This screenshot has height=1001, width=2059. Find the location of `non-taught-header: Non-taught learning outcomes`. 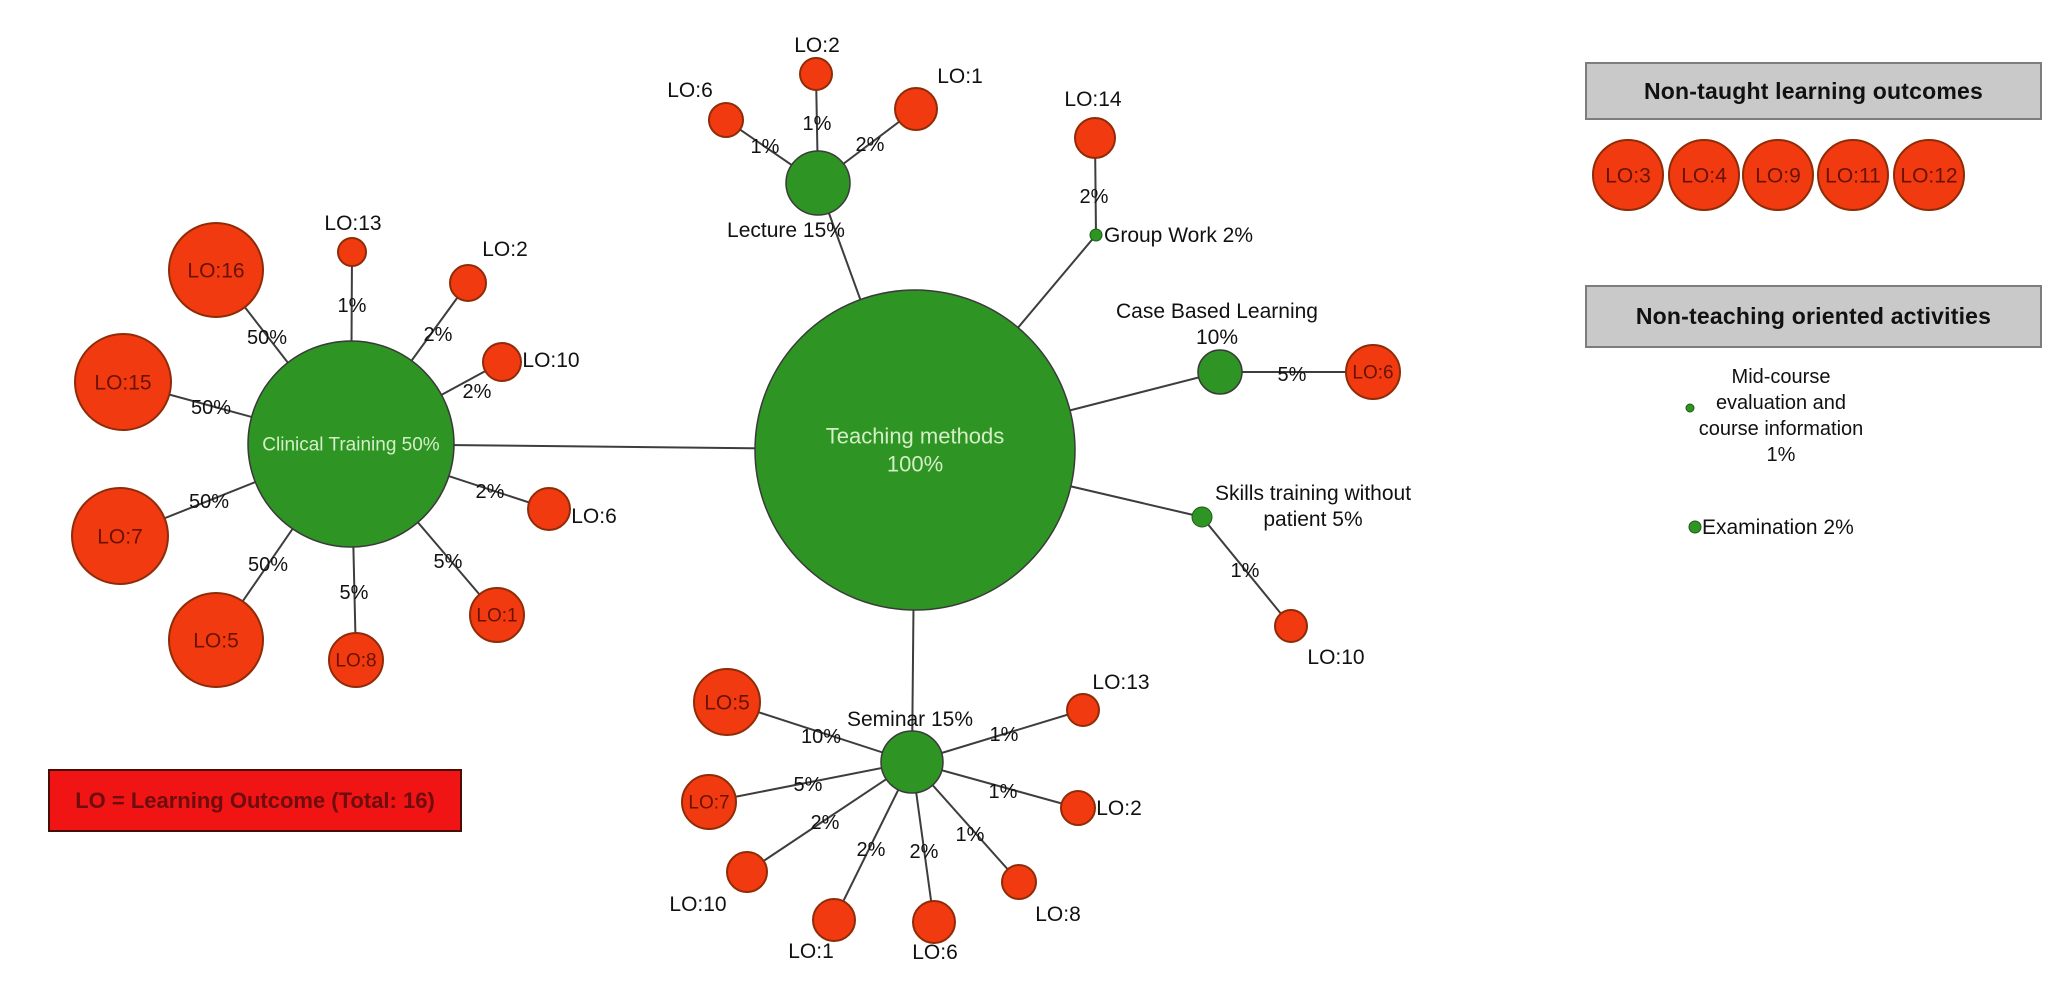

non-taught-header: Non-taught learning outcomes is located at coordinates (1813, 91).